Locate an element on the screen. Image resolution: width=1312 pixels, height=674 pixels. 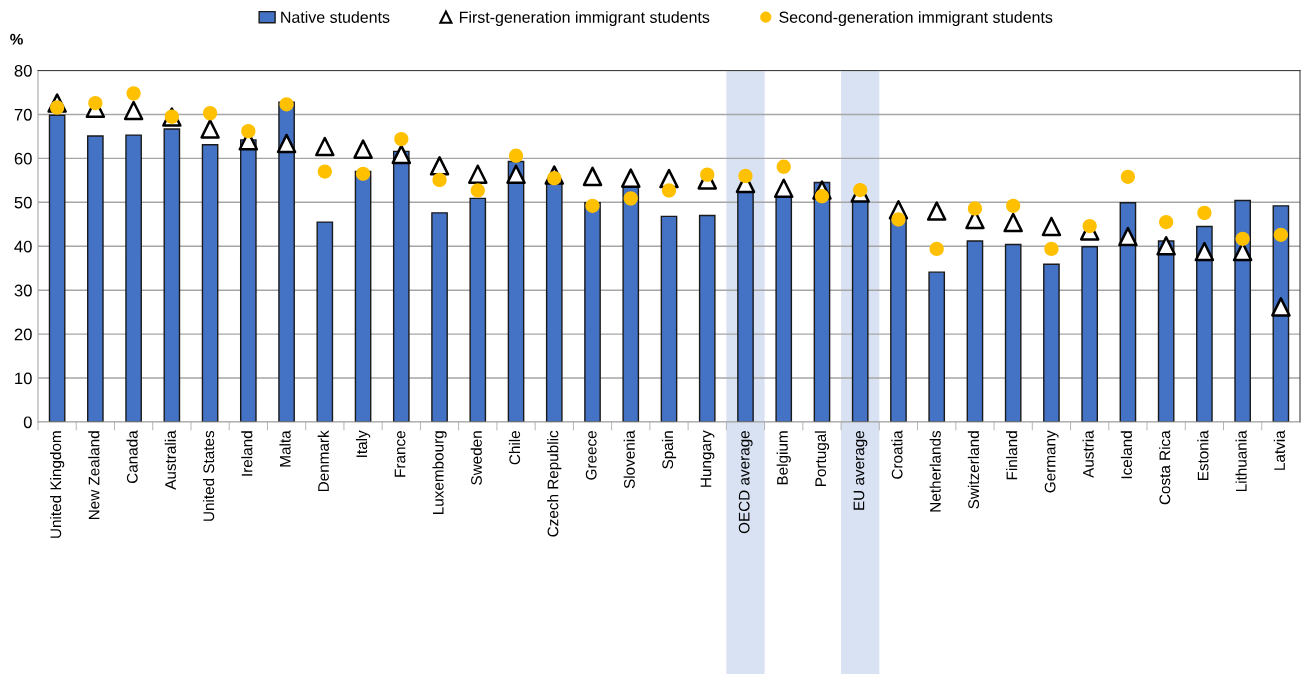
legend-label: Second-generation immigrant students is located at coordinates (916, 19).